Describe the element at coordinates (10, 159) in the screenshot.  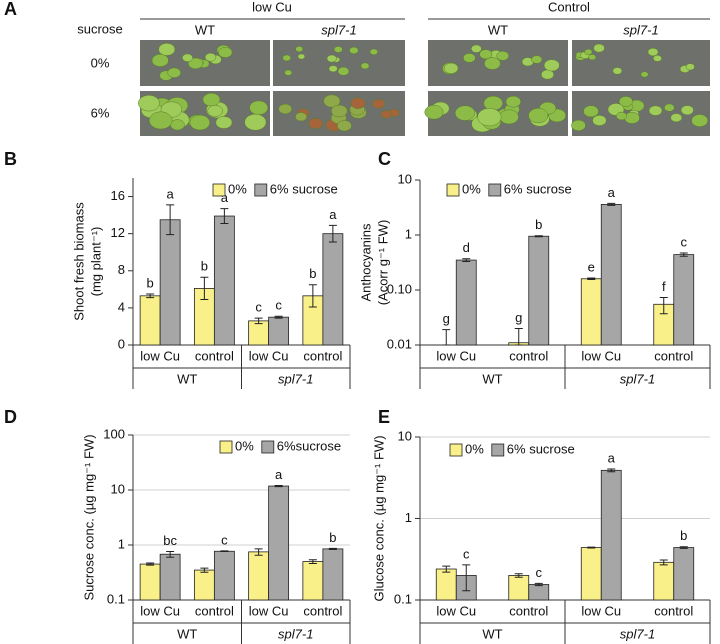
I see `panel-label: B` at that location.